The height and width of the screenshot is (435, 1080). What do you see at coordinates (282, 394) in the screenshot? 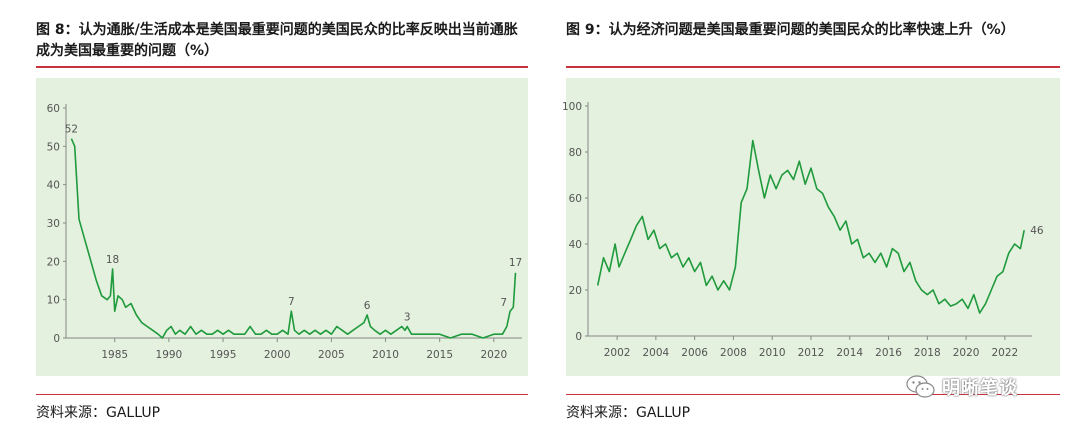
I see `figure-8-bottom-rule` at bounding box center [282, 394].